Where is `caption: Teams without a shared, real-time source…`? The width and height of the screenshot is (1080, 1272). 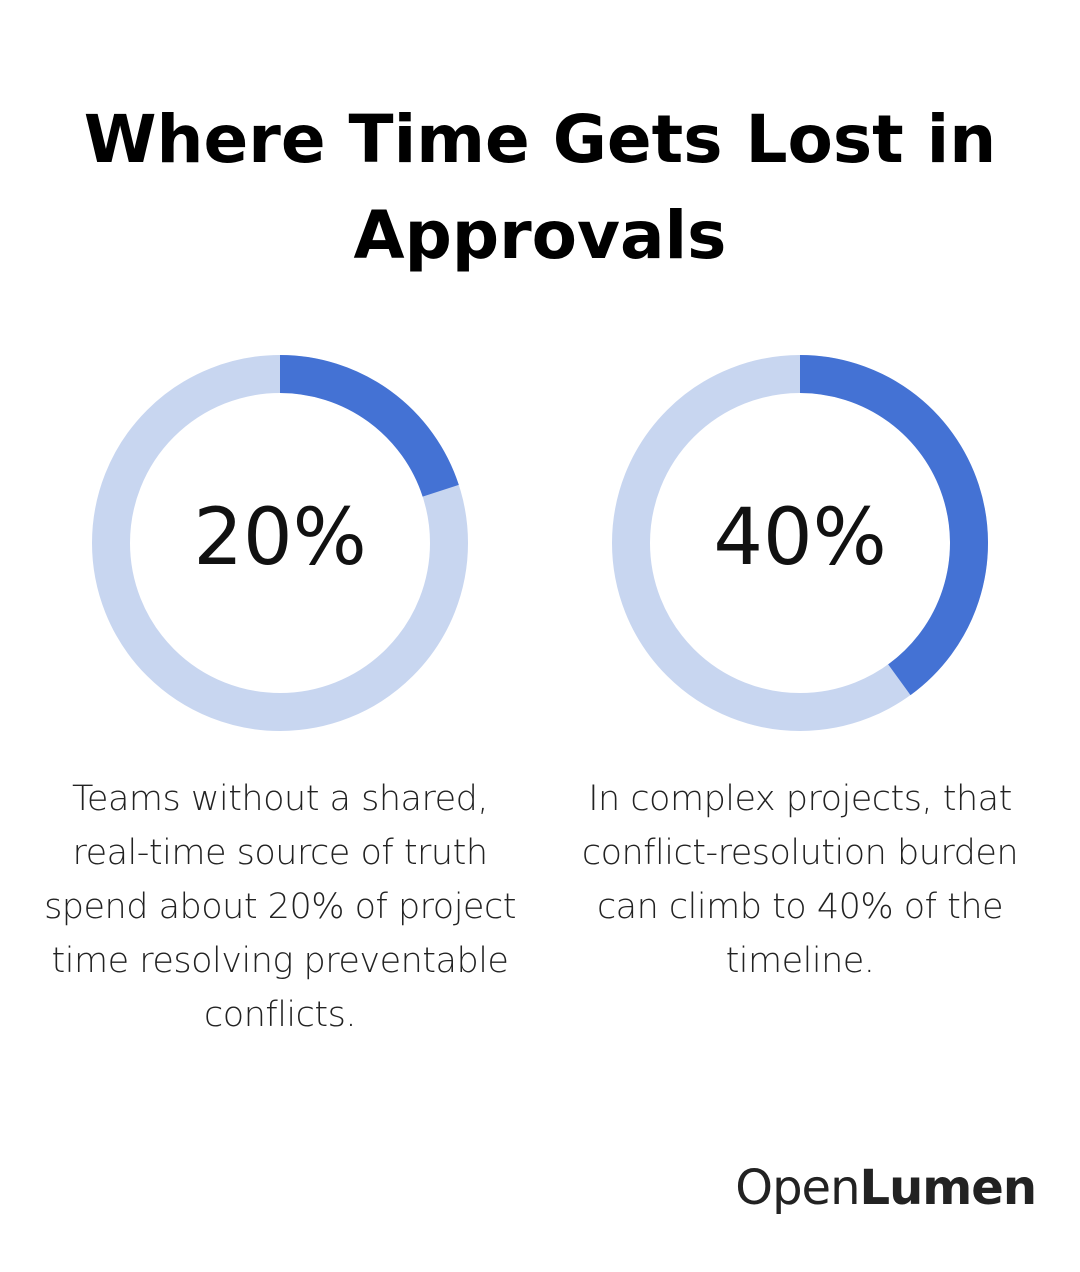 caption: Teams without a shared, real-time source… is located at coordinates (280, 907).